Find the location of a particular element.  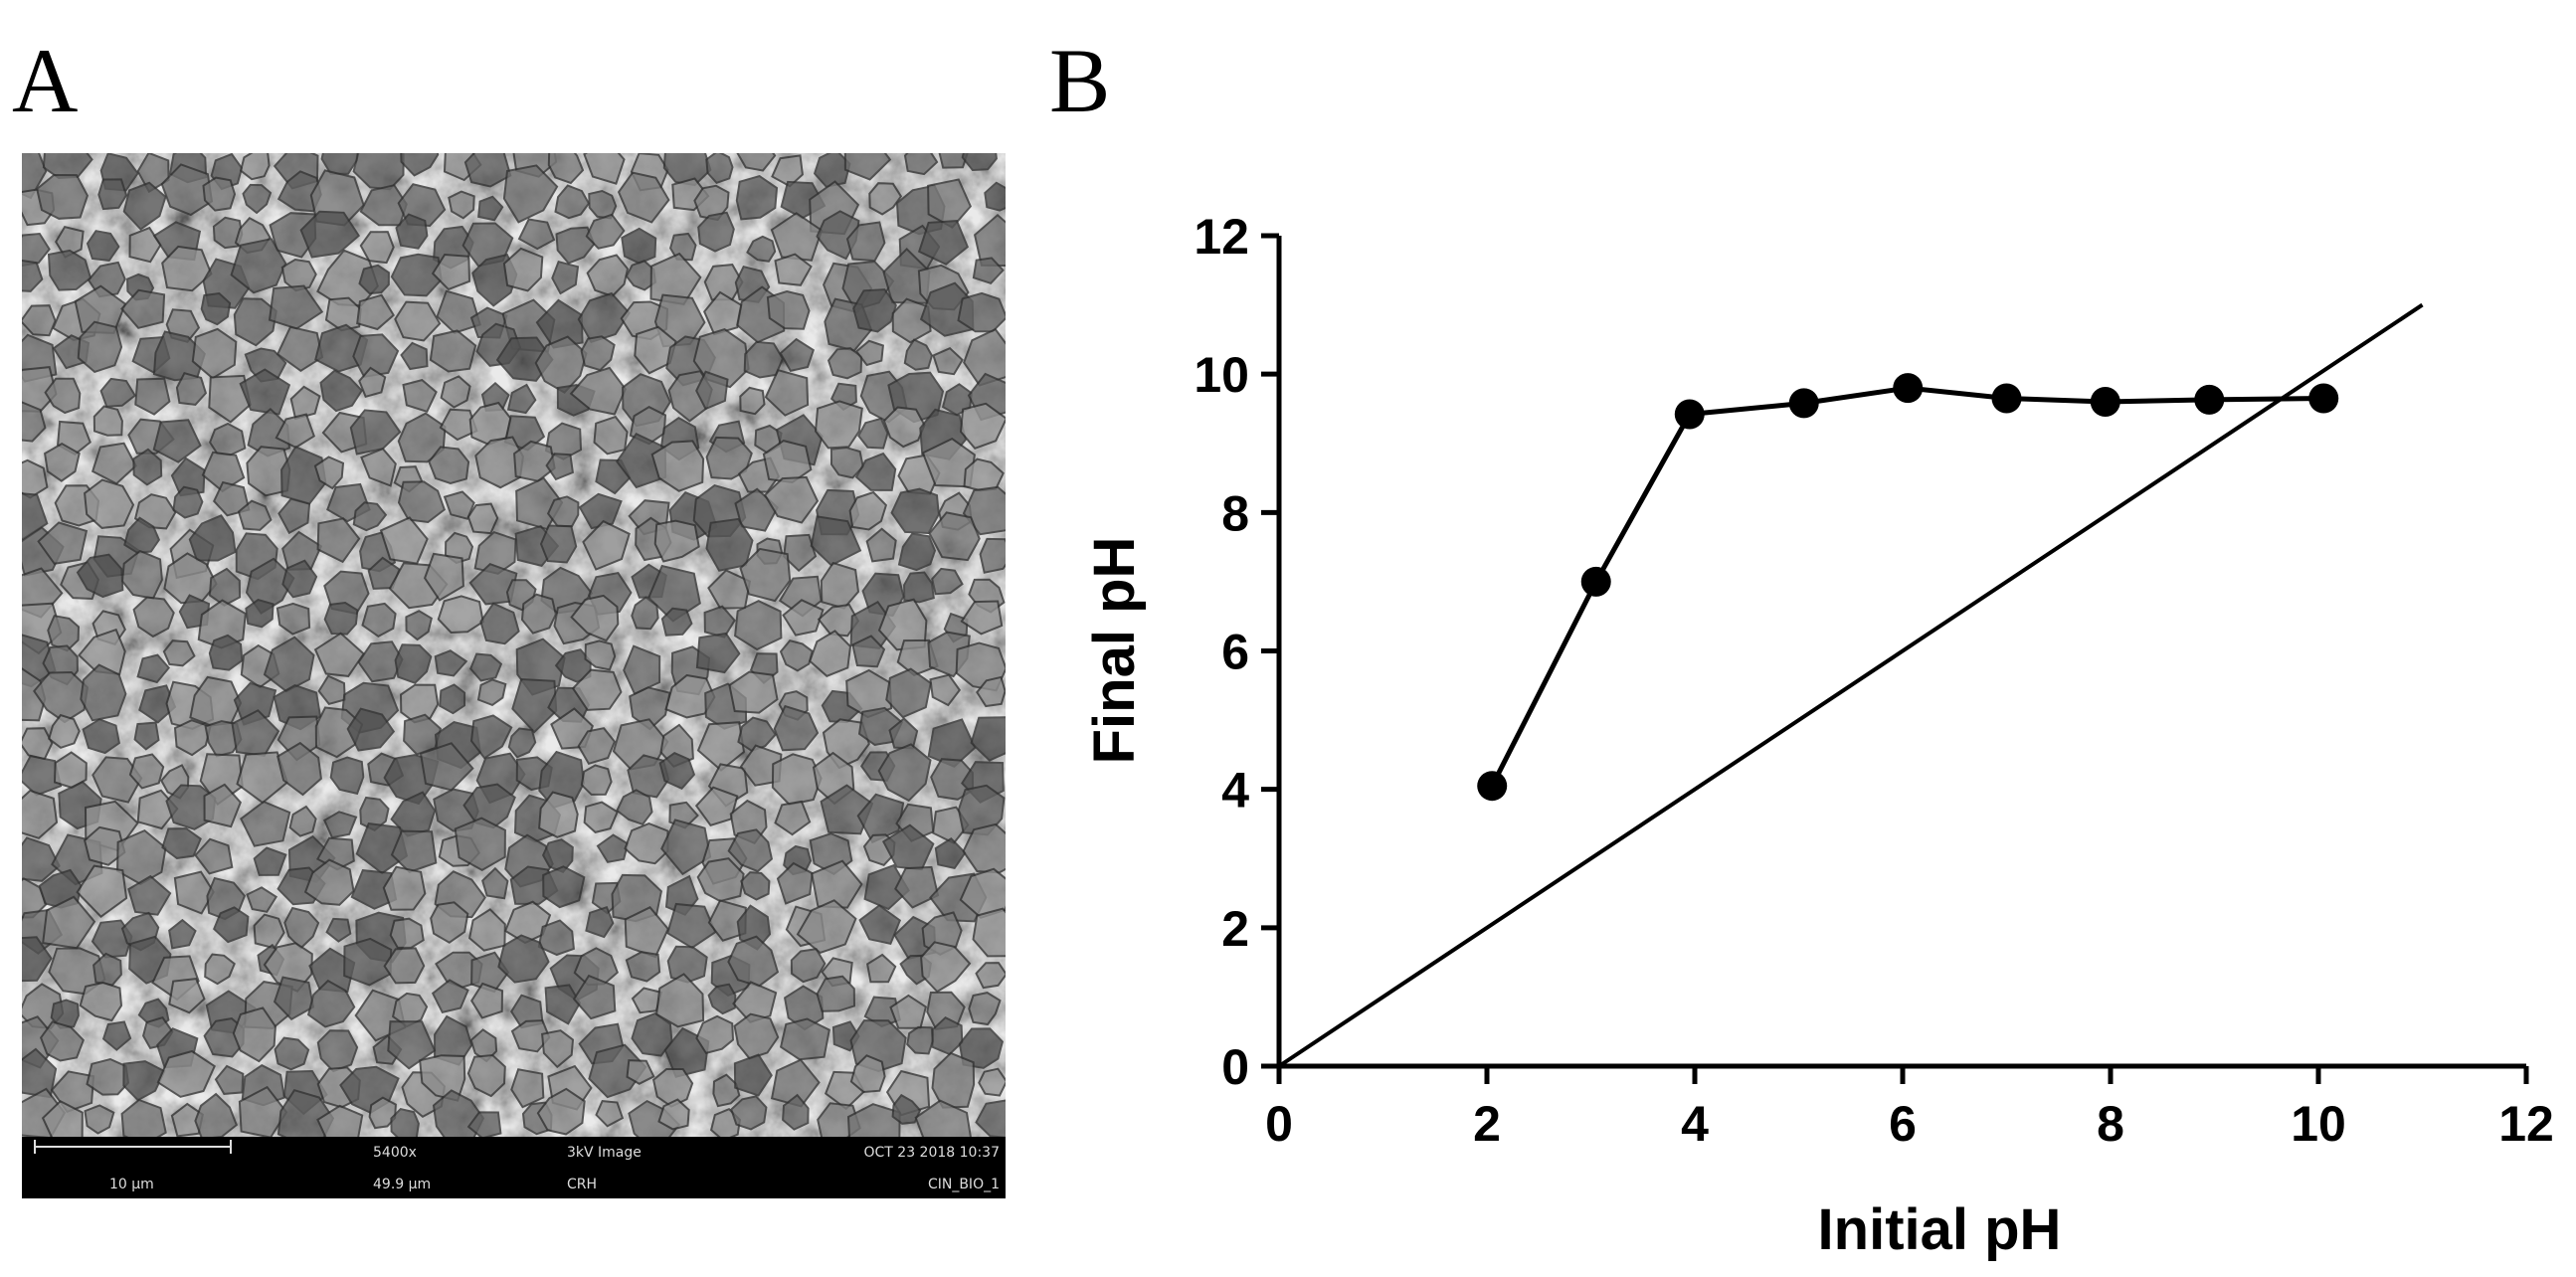

y-tick-label: 2 is located at coordinates (1235, 929).